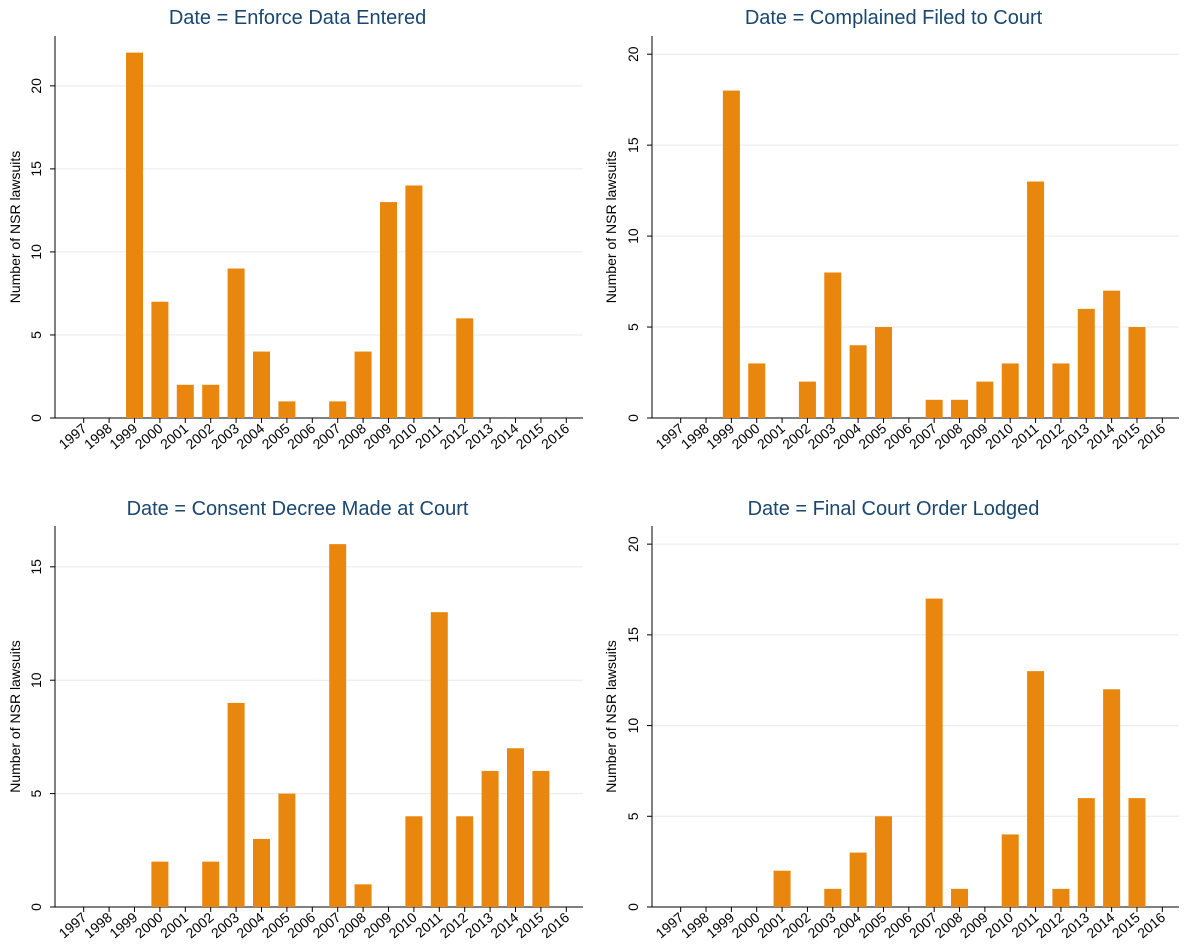 Image resolution: width=1191 pixels, height=944 pixels. Describe the element at coordinates (297, 509) in the screenshot. I see `chart-title: Date = Consent Decree Made at Court` at that location.